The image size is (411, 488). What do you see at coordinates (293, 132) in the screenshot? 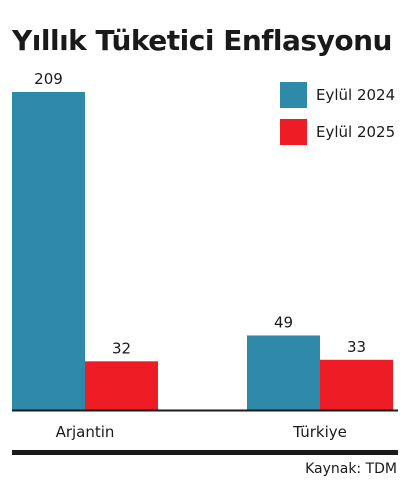
I see `legend-swatch-2025` at bounding box center [293, 132].